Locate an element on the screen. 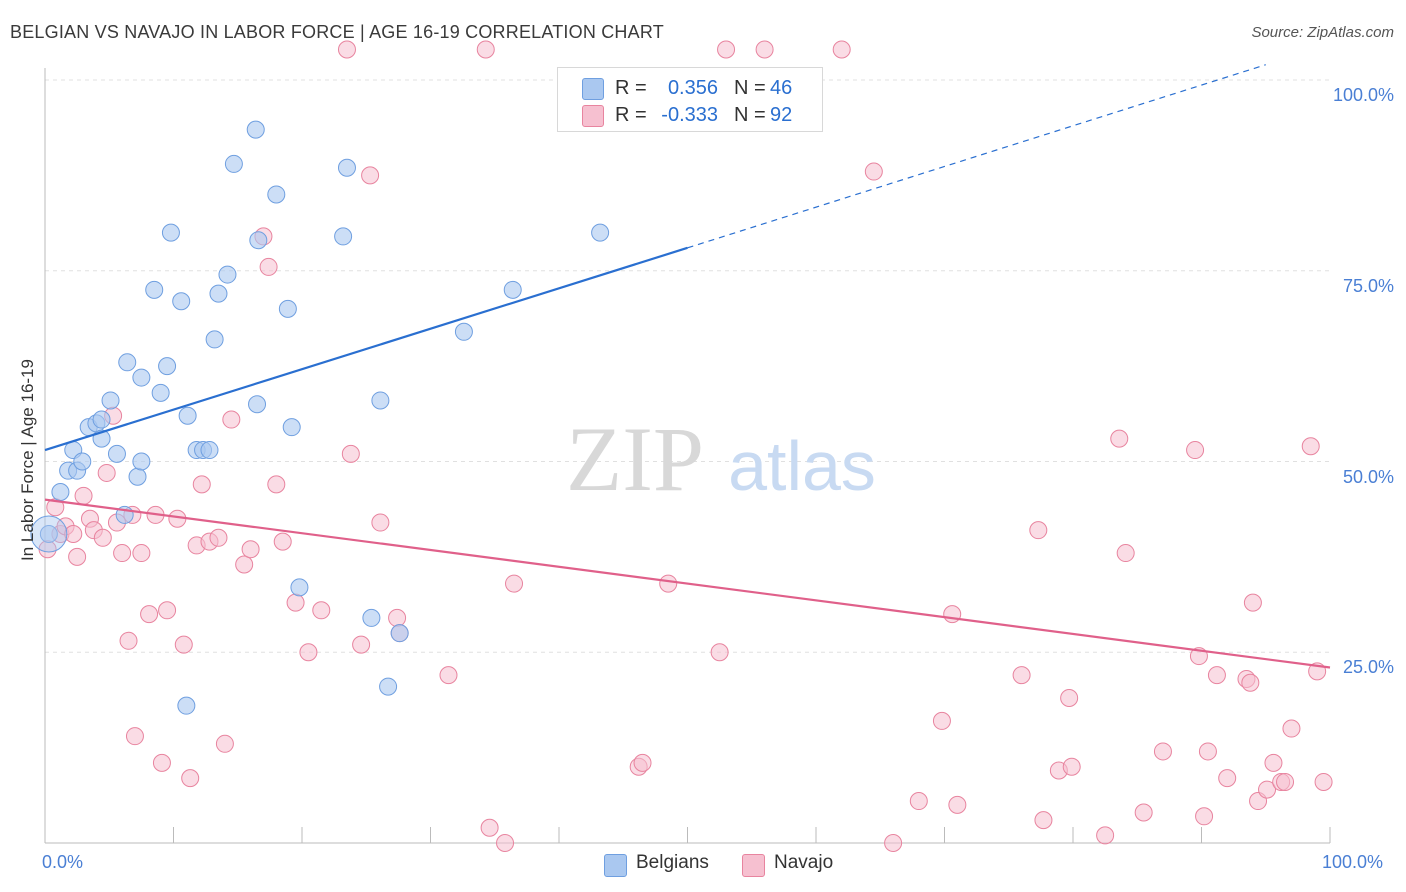 The height and width of the screenshot is (892, 1406). r-value: 0.356 is located at coordinates (692, 88).